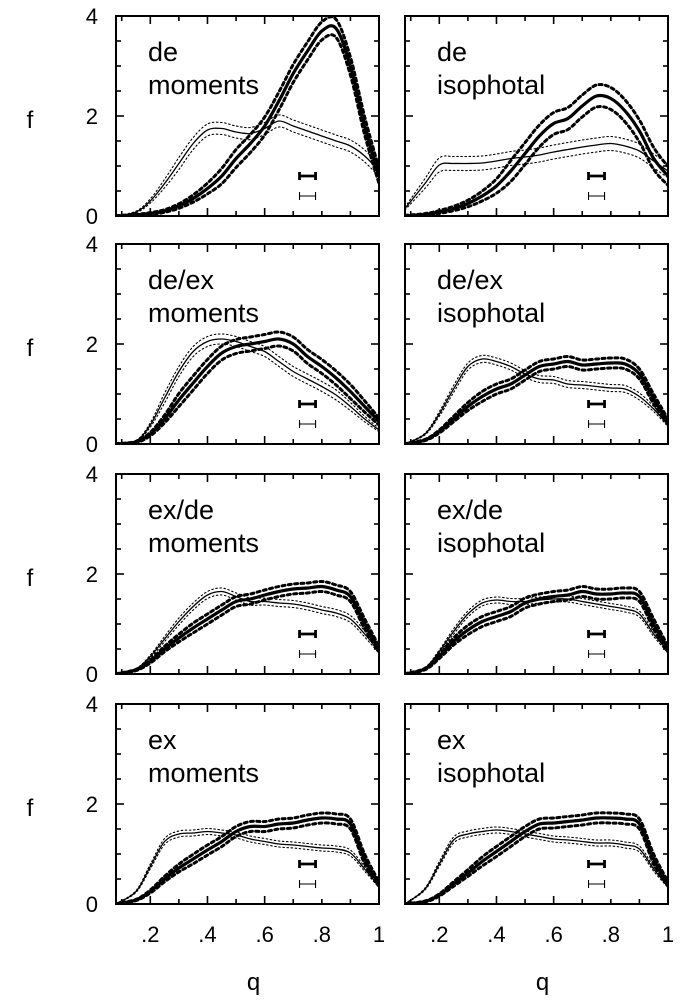 This screenshot has width=692, height=1001. Describe the element at coordinates (207, 934) in the screenshot. I see `x-tick-label: .4` at that location.